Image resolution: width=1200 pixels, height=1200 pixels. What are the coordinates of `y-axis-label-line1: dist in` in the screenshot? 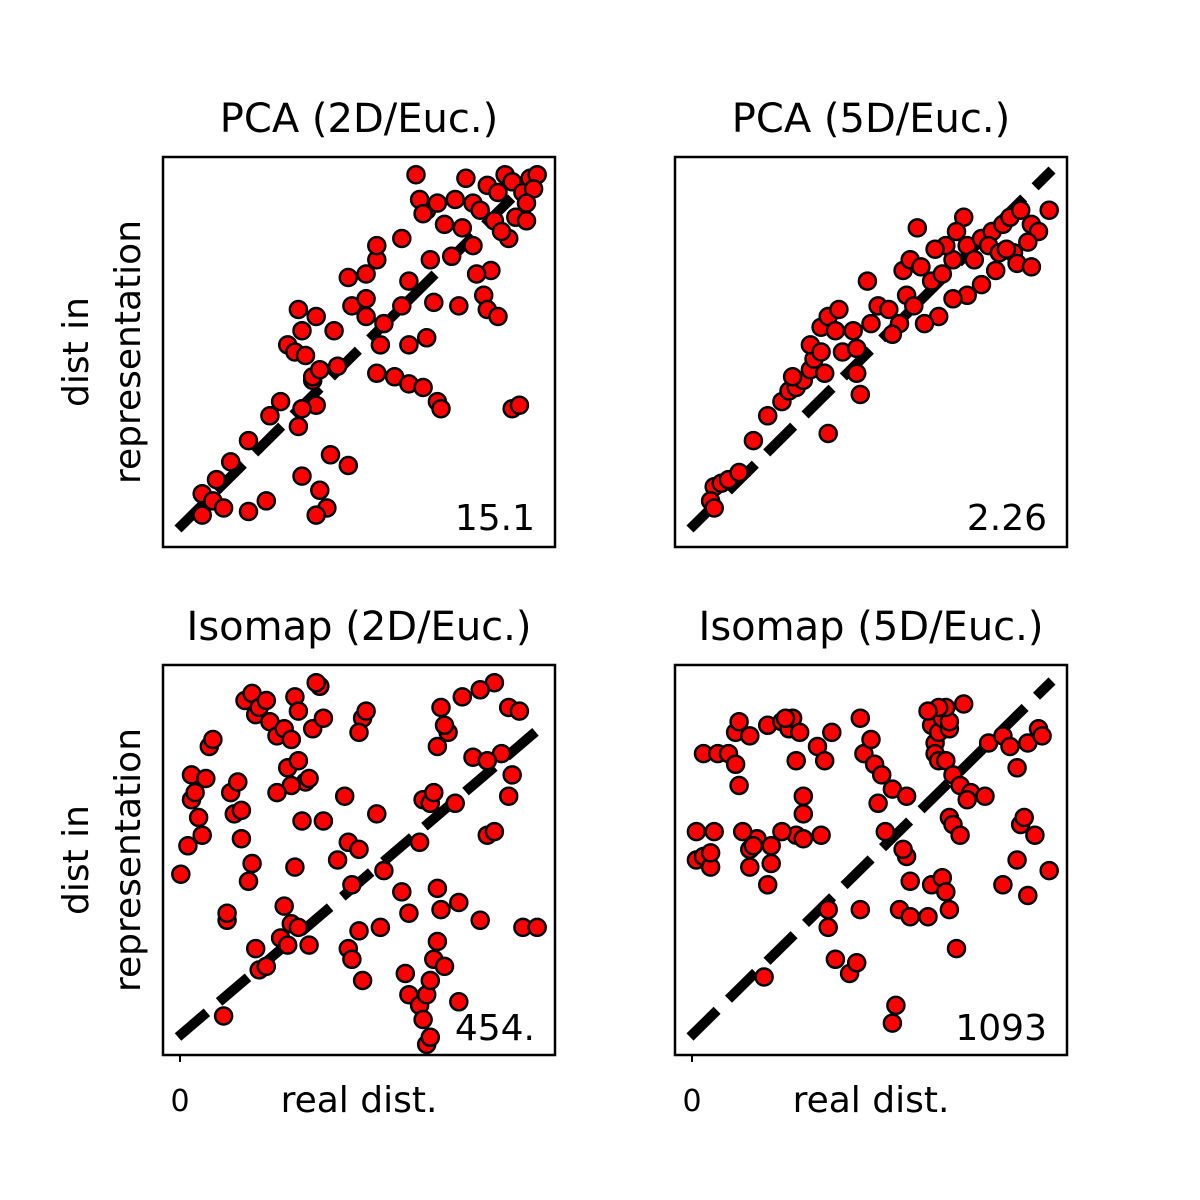 It's located at (76, 352).